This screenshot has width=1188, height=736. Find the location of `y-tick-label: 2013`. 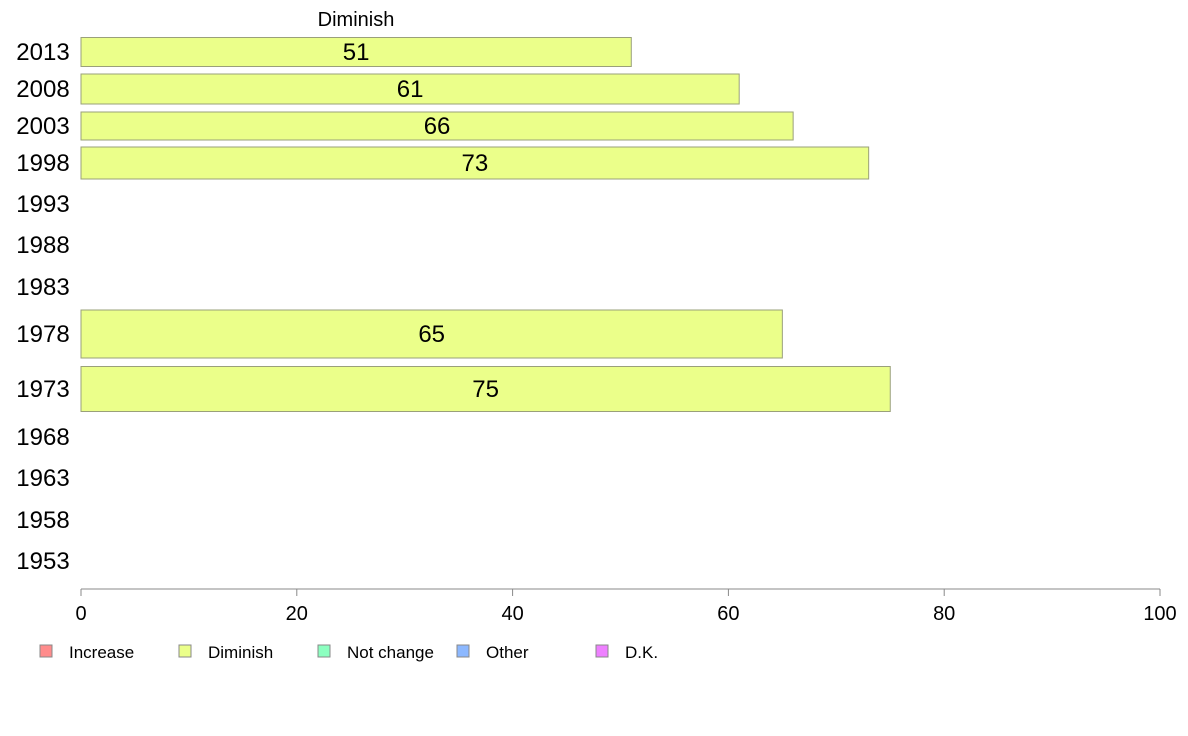

y-tick-label: 2013 is located at coordinates (42, 52).